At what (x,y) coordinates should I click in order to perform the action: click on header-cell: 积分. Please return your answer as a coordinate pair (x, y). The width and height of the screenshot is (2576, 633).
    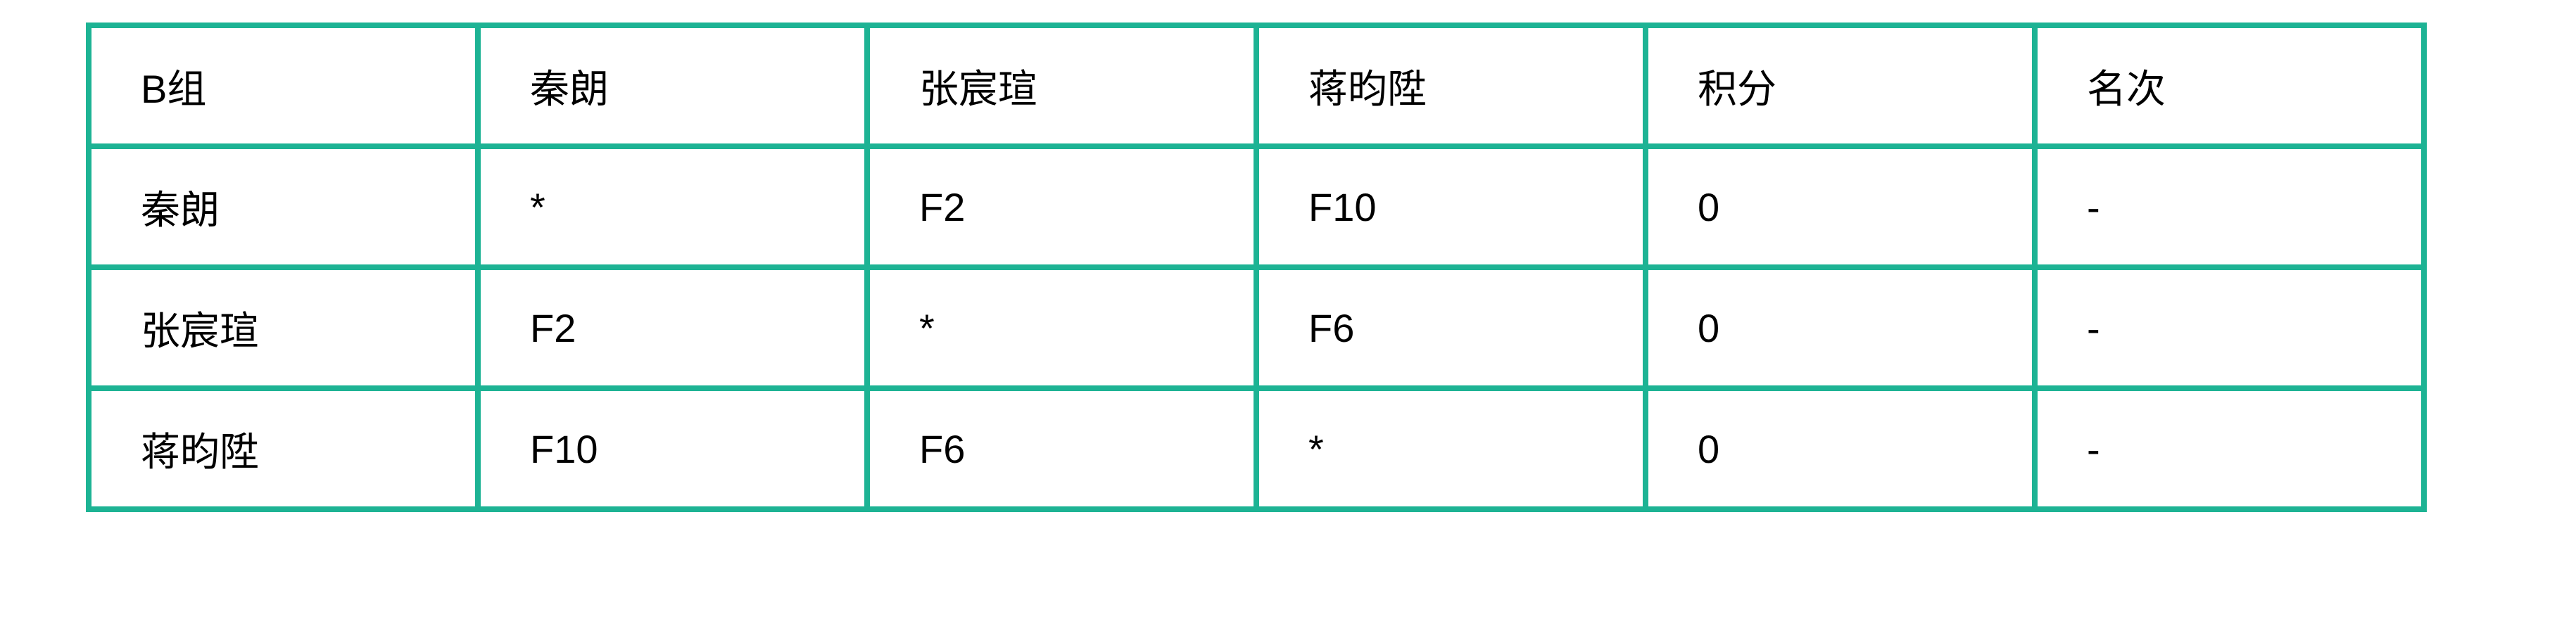
    Looking at the image, I should click on (1840, 86).